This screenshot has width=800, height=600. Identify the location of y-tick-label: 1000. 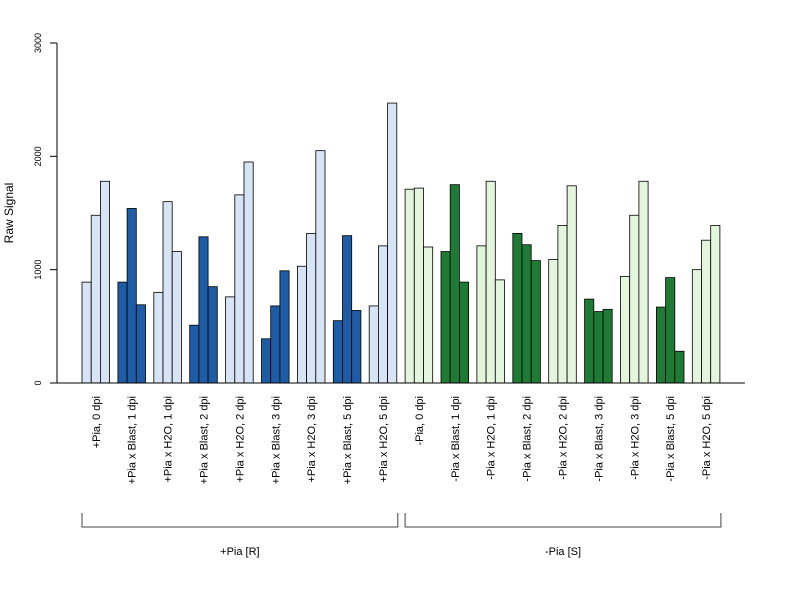
(38, 270).